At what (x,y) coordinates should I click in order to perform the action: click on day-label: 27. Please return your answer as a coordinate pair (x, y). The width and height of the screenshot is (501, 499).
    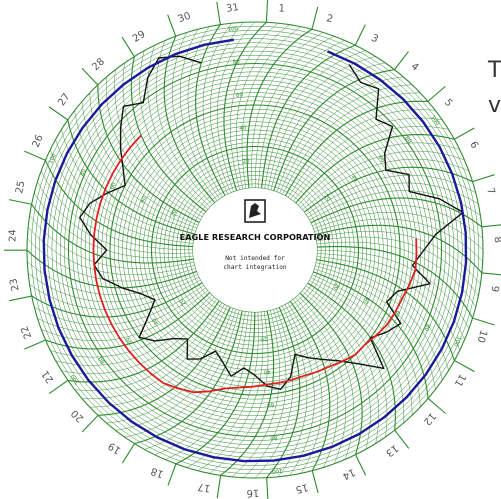
    Looking at the image, I should click on (64, 100).